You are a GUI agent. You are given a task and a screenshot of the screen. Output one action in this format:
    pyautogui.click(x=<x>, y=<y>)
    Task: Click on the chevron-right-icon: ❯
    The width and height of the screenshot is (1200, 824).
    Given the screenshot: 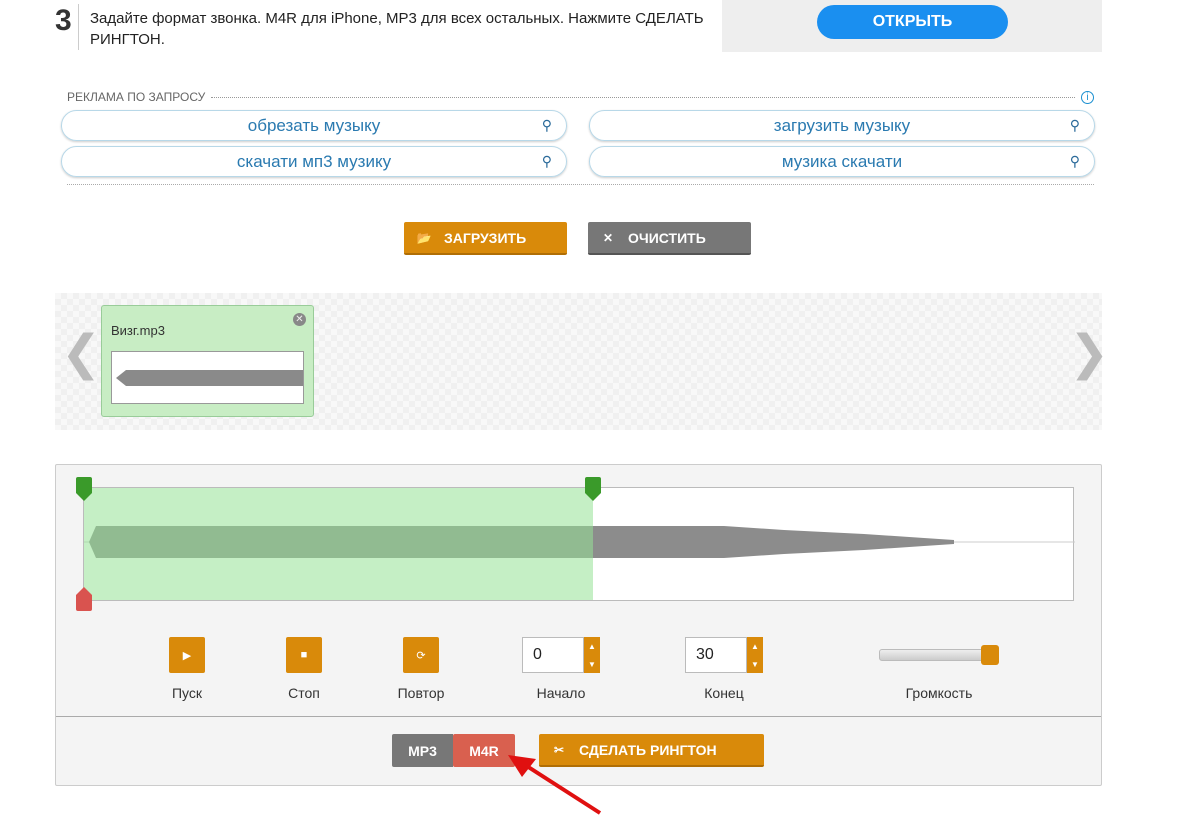 What is the action you would take?
    pyautogui.click(x=1089, y=353)
    